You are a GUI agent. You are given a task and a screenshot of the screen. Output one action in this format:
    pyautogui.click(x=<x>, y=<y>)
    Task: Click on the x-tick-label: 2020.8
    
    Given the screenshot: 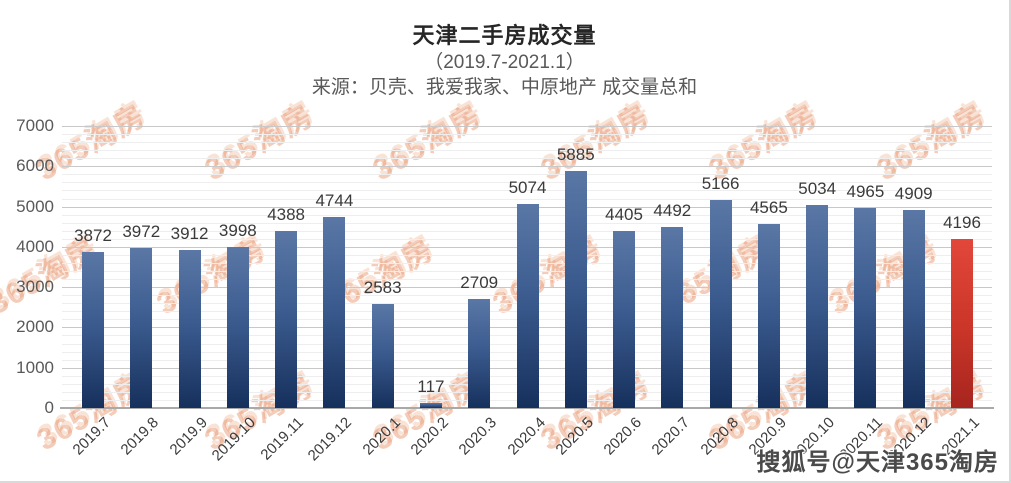 What is the action you would take?
    pyautogui.click(x=719, y=436)
    